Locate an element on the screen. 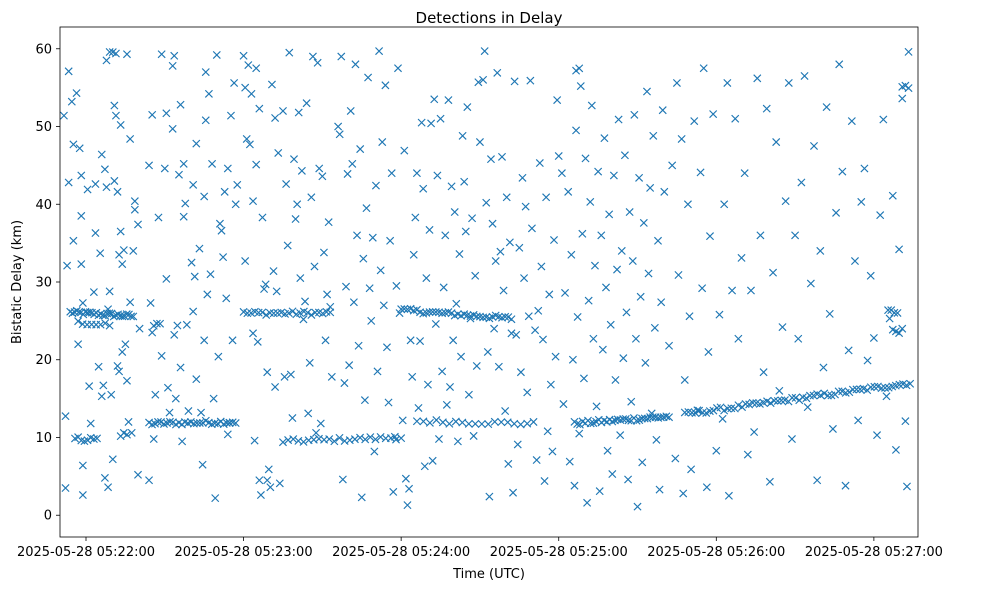 The image size is (988, 590). x-tick-label: 2025-05-28 05:22:00 is located at coordinates (86, 552).